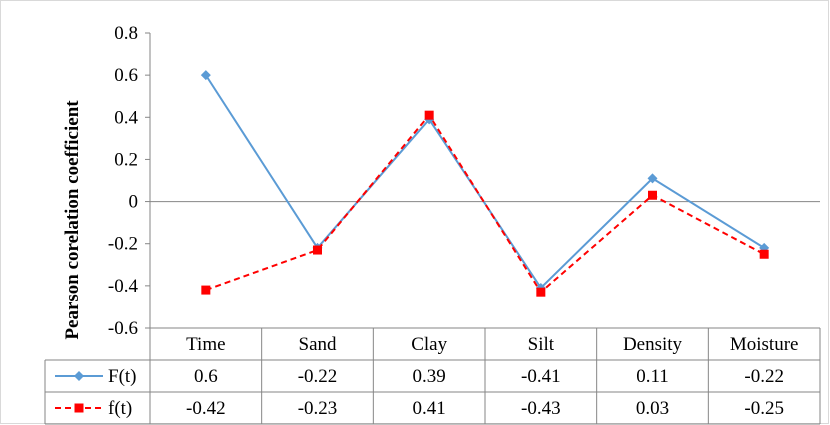 The height and width of the screenshot is (425, 830). I want to click on data-label-f-t--0: 0.39, so click(429, 376).